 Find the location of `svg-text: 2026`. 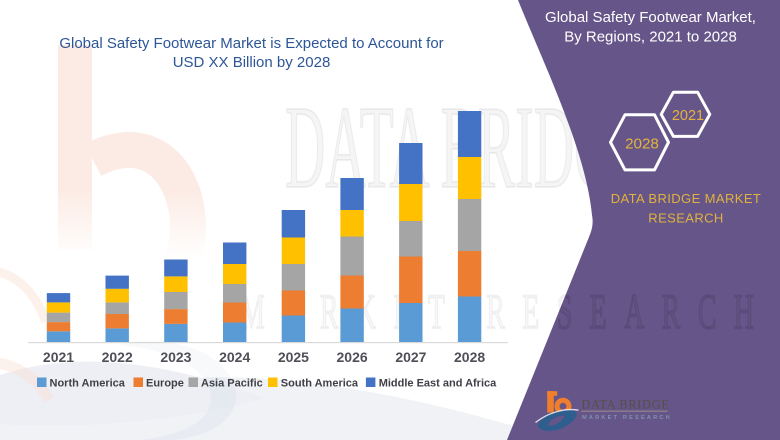

svg-text: 2026 is located at coordinates (352, 357).